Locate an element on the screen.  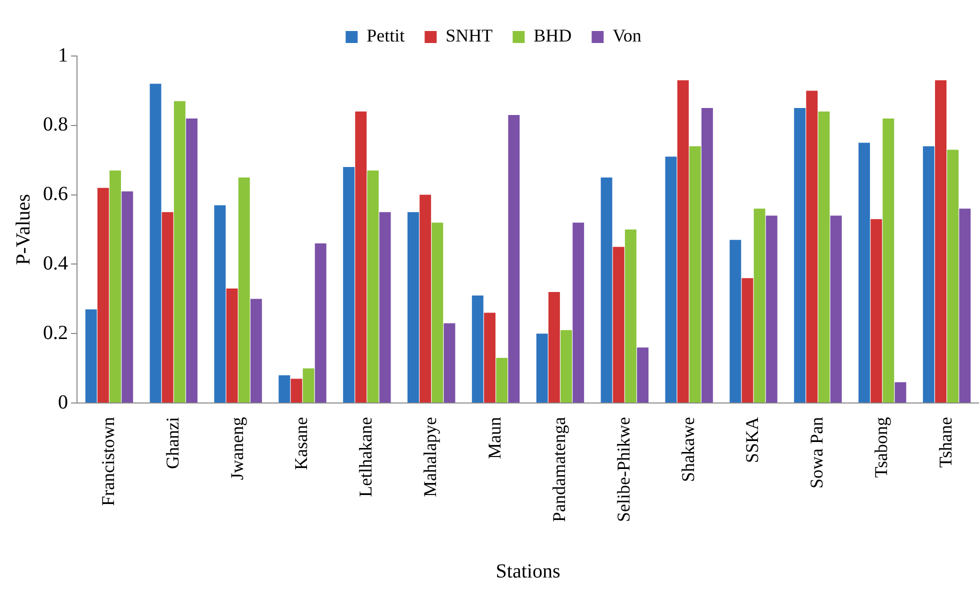
x-tick-label: Sowa Pan is located at coordinates (816, 453).